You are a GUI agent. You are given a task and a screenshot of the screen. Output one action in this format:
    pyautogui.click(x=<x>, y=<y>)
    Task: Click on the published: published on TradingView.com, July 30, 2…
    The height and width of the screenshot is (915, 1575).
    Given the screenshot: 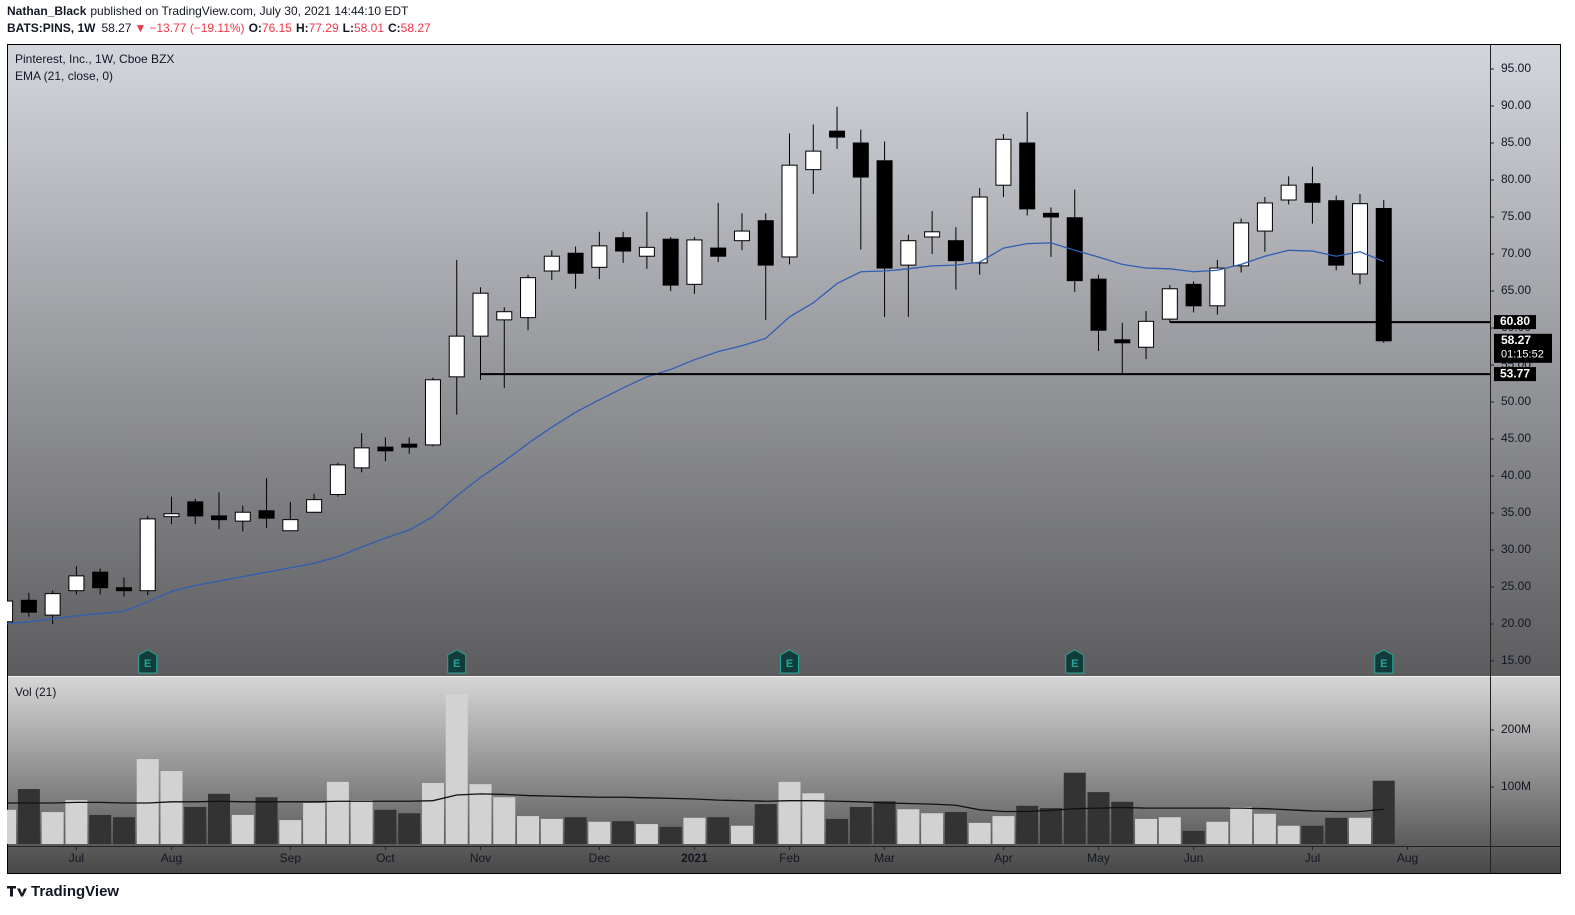 What is the action you would take?
    pyautogui.click(x=249, y=11)
    